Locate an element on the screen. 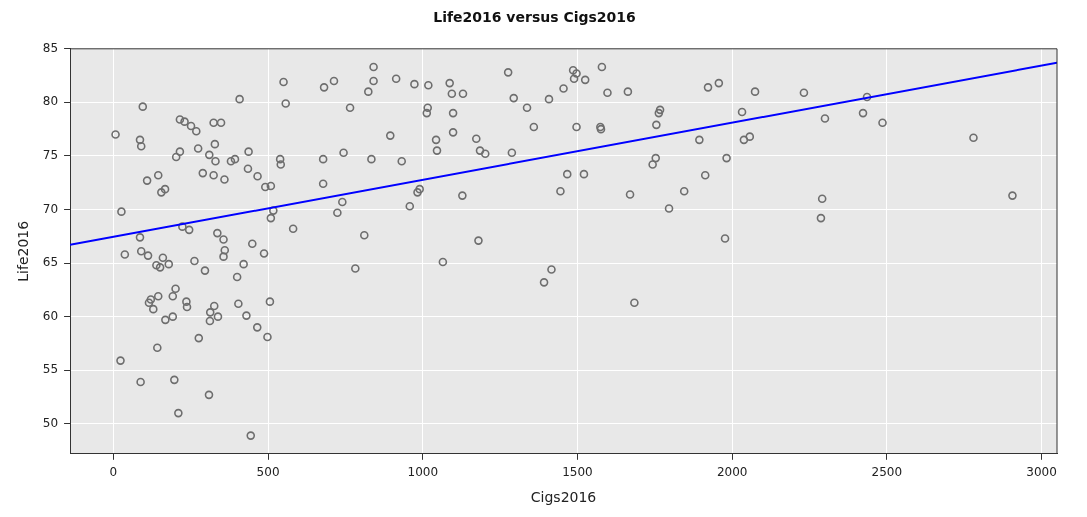 The height and width of the screenshot is (517, 1087). x-tick-label: 2000 is located at coordinates (732, 472).